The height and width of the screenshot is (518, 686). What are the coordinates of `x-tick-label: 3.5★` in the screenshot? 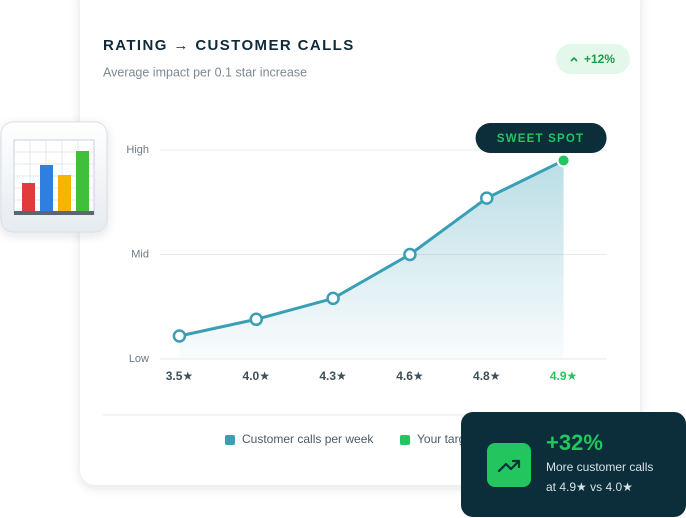 It's located at (179, 376).